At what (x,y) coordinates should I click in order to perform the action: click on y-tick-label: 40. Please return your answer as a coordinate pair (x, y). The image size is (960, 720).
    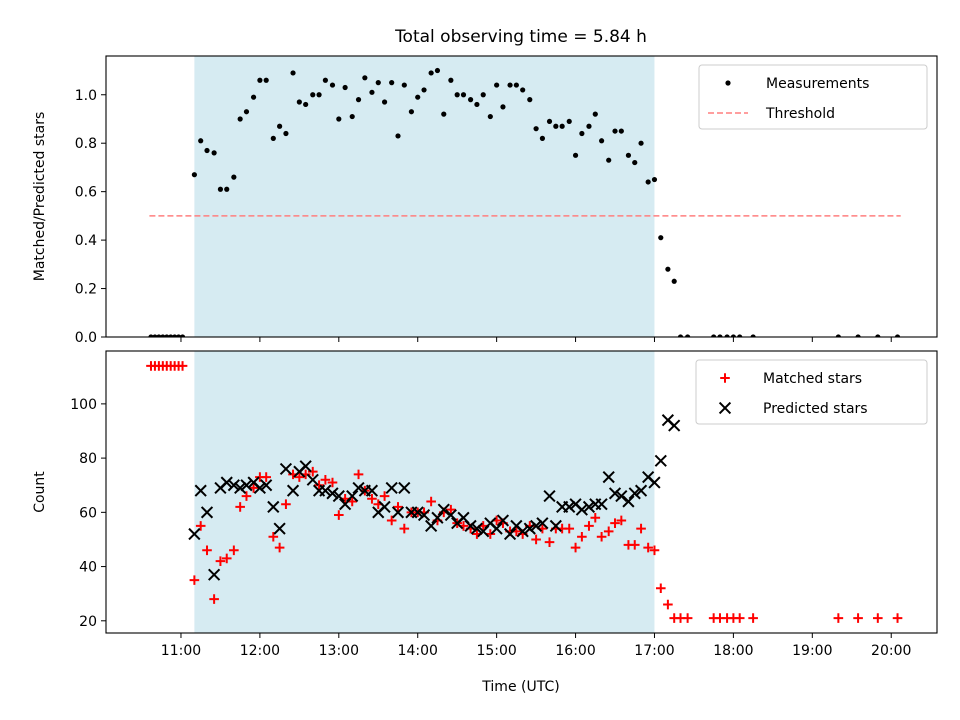
    Looking at the image, I should click on (88, 568).